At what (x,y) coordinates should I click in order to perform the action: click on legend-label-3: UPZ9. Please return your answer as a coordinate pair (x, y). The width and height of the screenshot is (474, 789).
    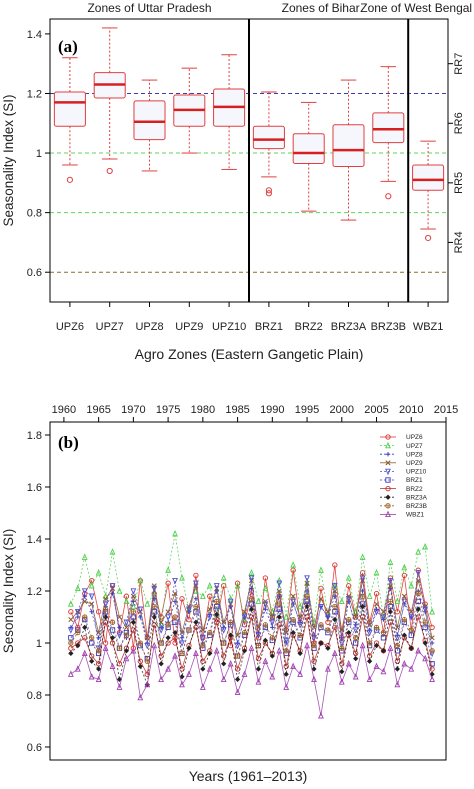
    Looking at the image, I should click on (414, 463).